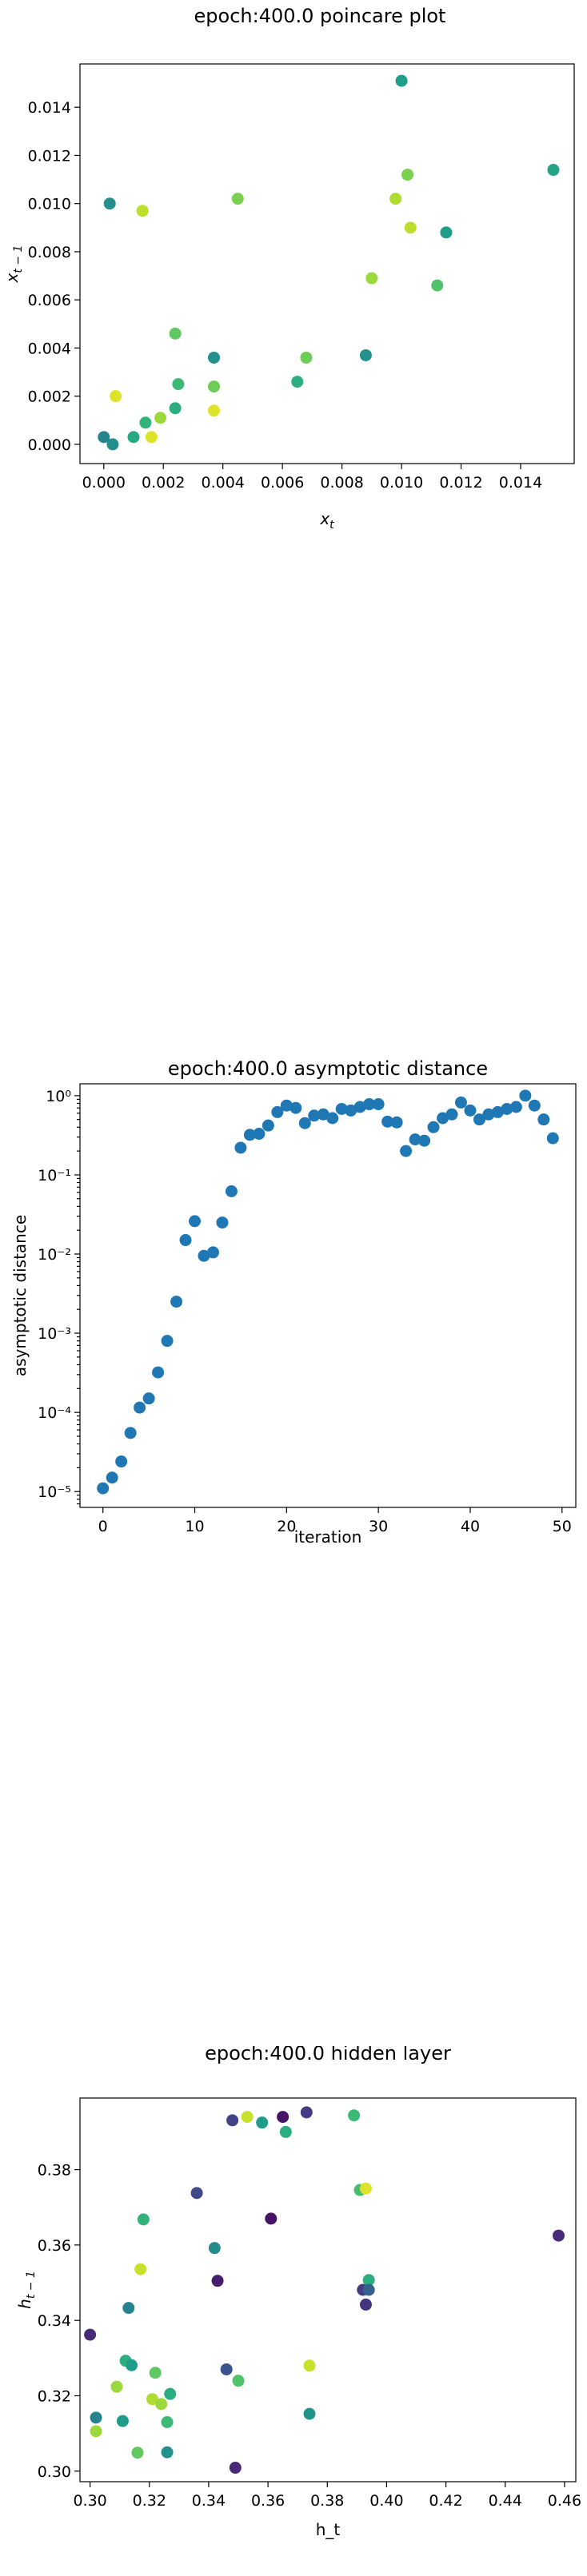 Image resolution: width=587 pixels, height=2576 pixels. I want to click on x-tick-label: 0.004, so click(222, 483).